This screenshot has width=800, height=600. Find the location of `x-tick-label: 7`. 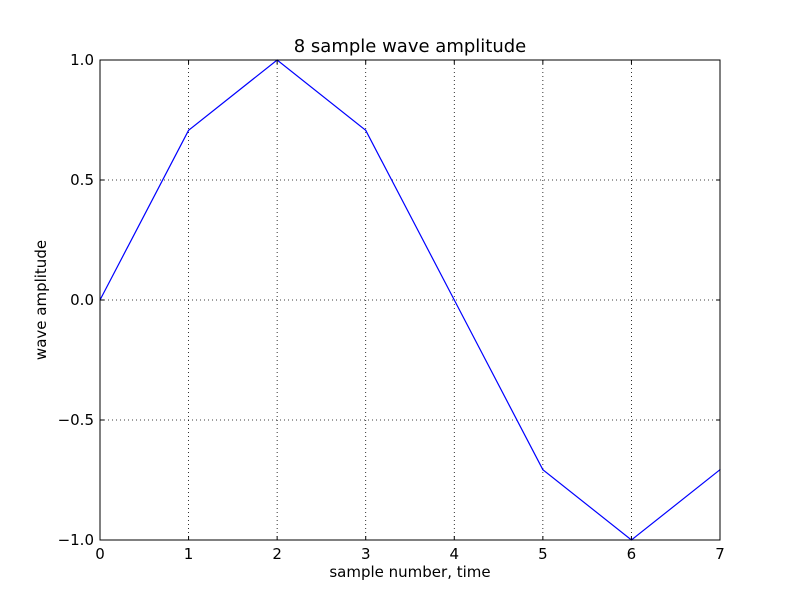

x-tick-label: 7 is located at coordinates (720, 554).